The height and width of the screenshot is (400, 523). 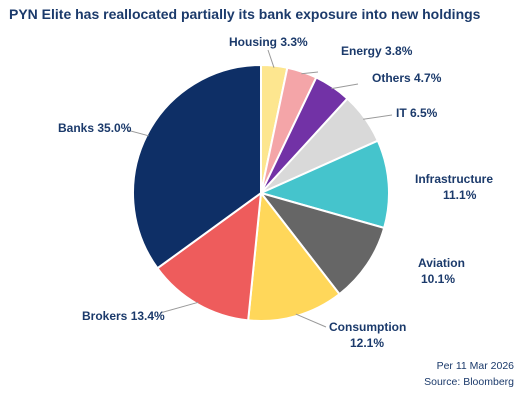 What do you see at coordinates (377, 51) in the screenshot?
I see `label-energy: Energy 3.8%` at bounding box center [377, 51].